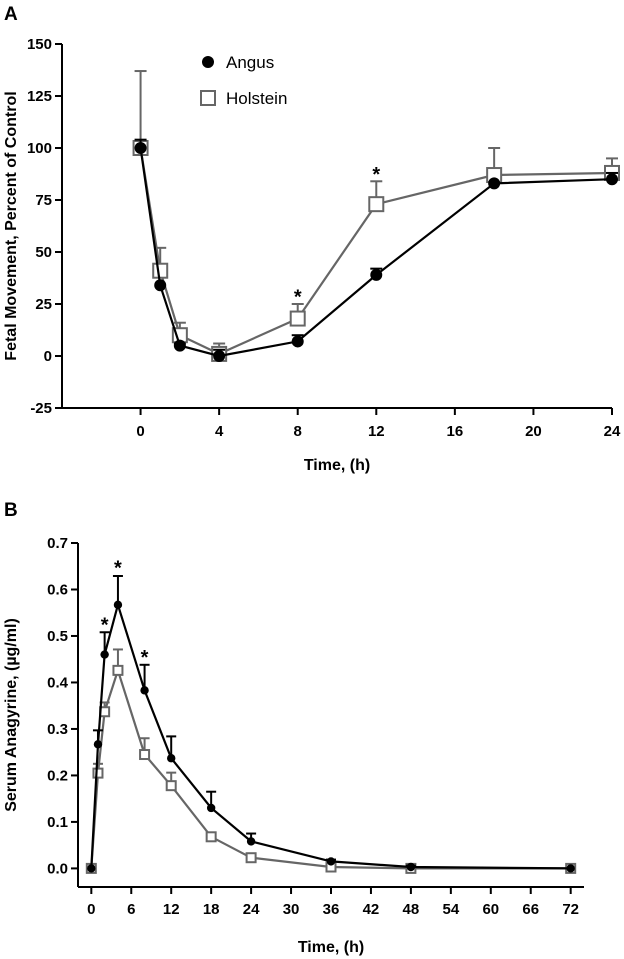  What do you see at coordinates (208, 62) in the screenshot?
I see `legend-marker-angus` at bounding box center [208, 62].